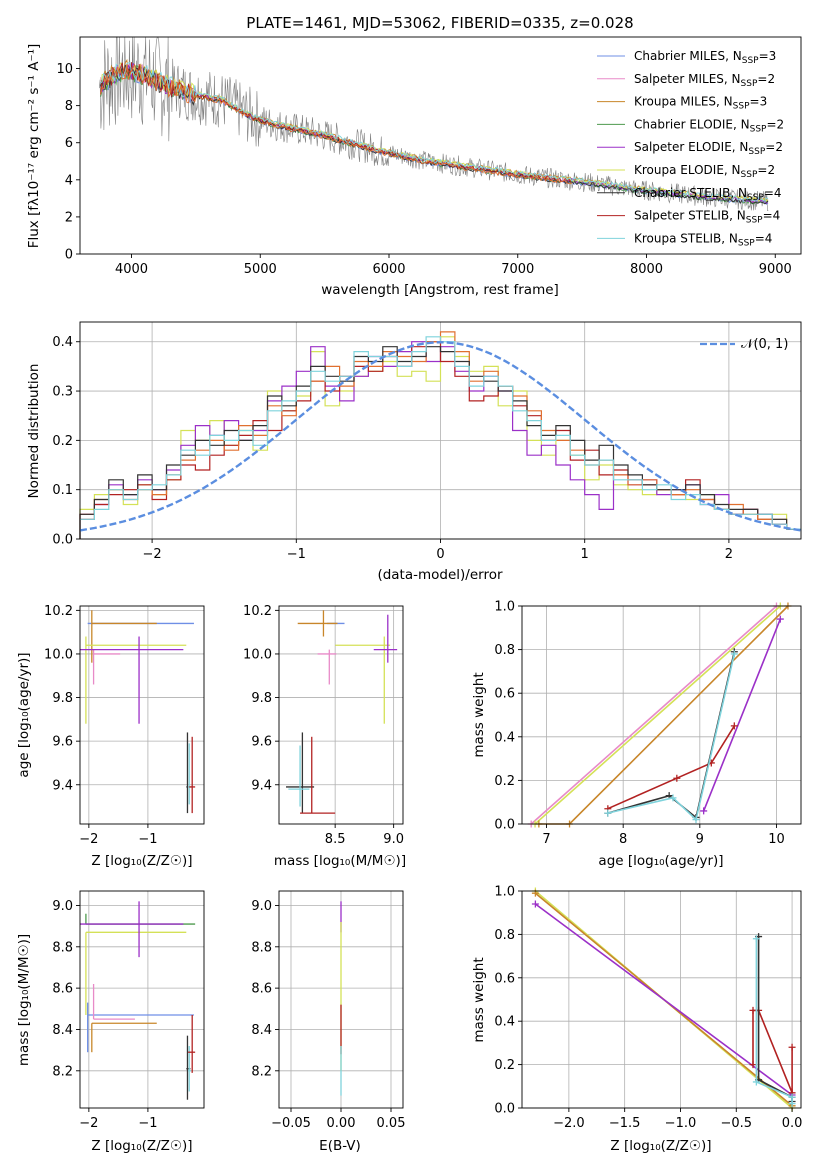 The image size is (819, 1170). I want to click on age-vs-mass-grid, so click(341, 715).